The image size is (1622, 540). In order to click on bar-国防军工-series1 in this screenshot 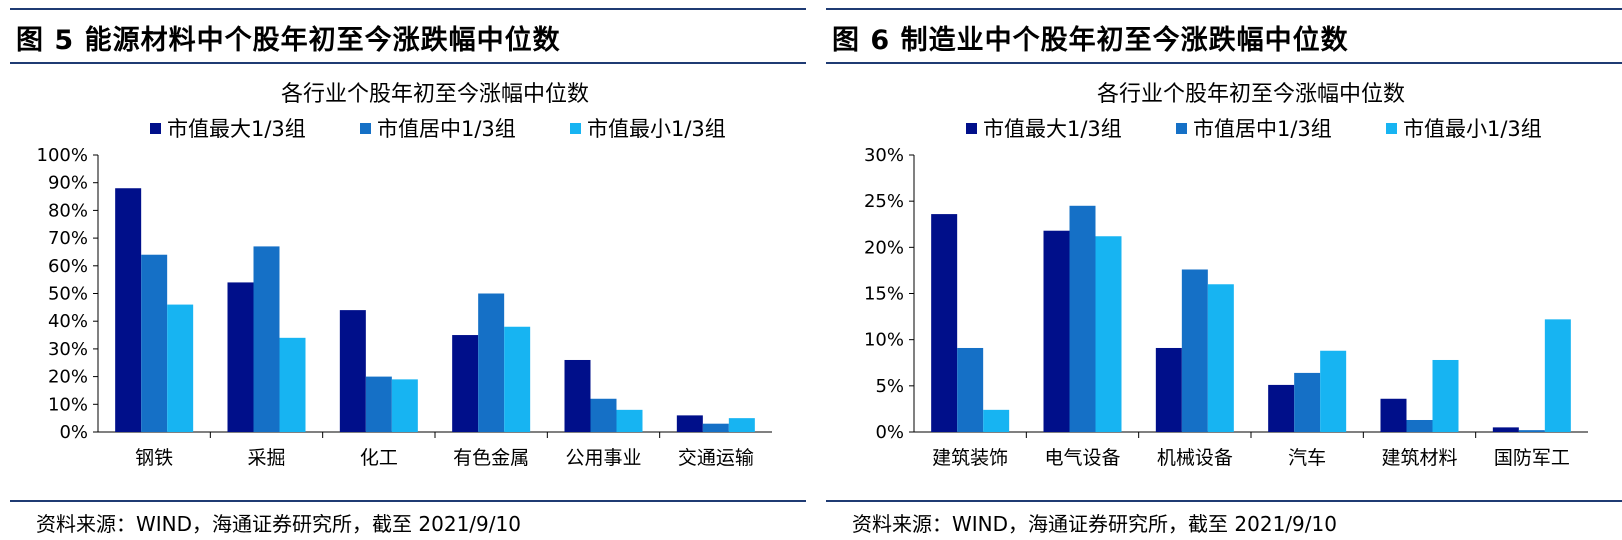, I will do `click(1505, 429)`.